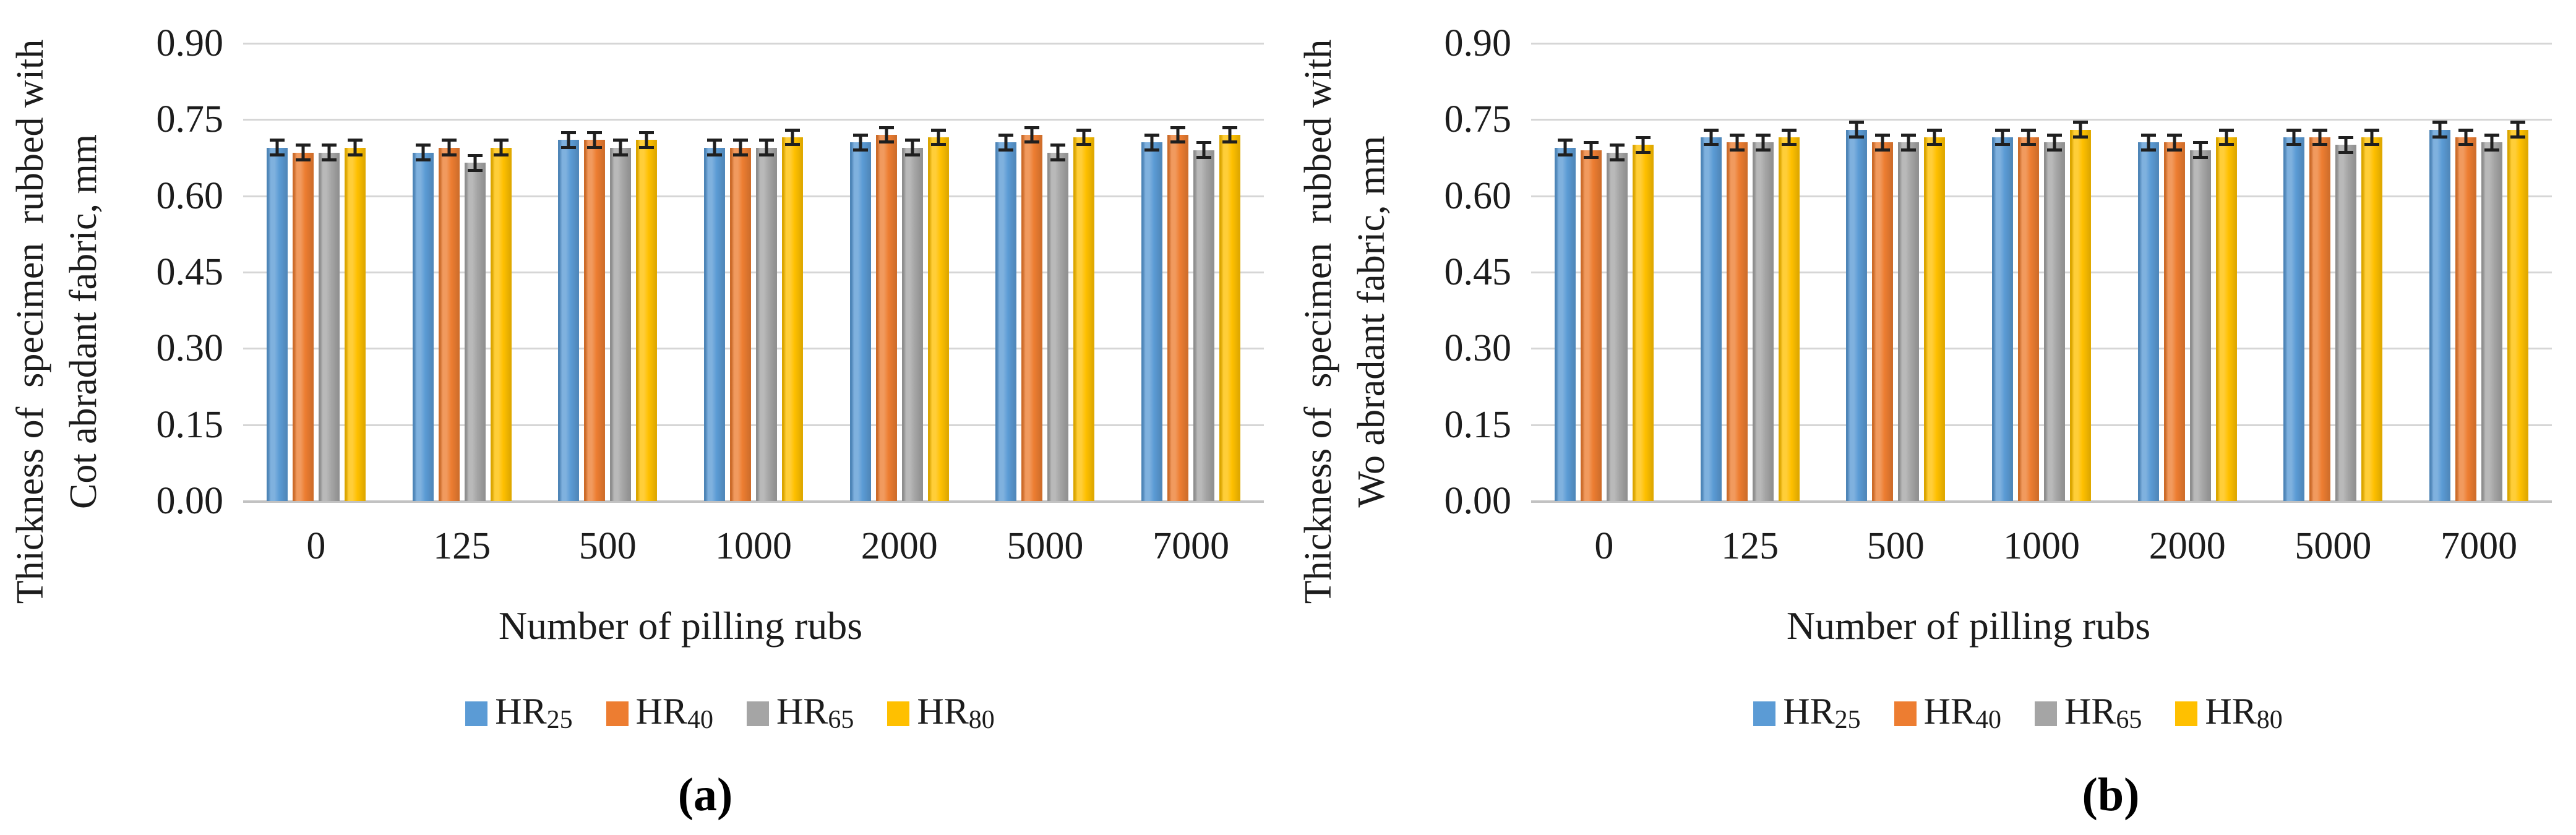  I want to click on caption: (b), so click(2111, 795).